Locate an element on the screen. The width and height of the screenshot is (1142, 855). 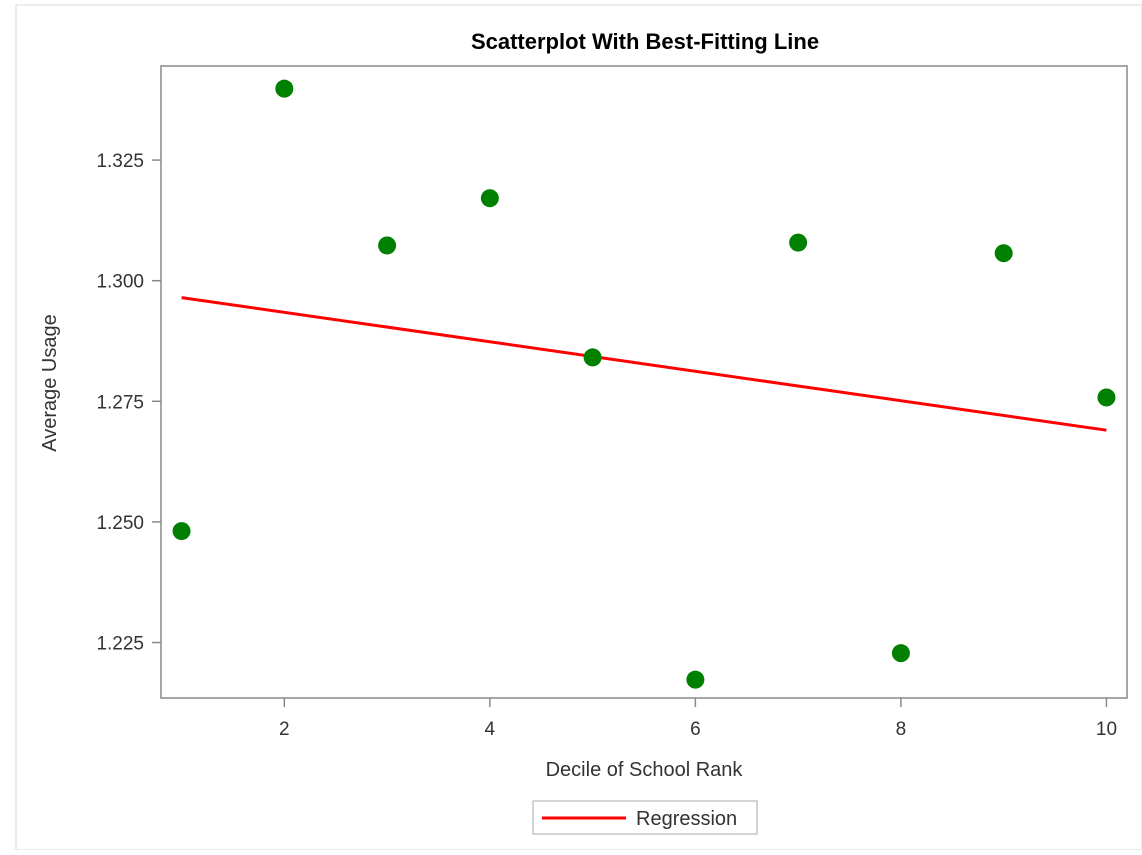
y-tick-label: 1.300 is located at coordinates (120, 282).